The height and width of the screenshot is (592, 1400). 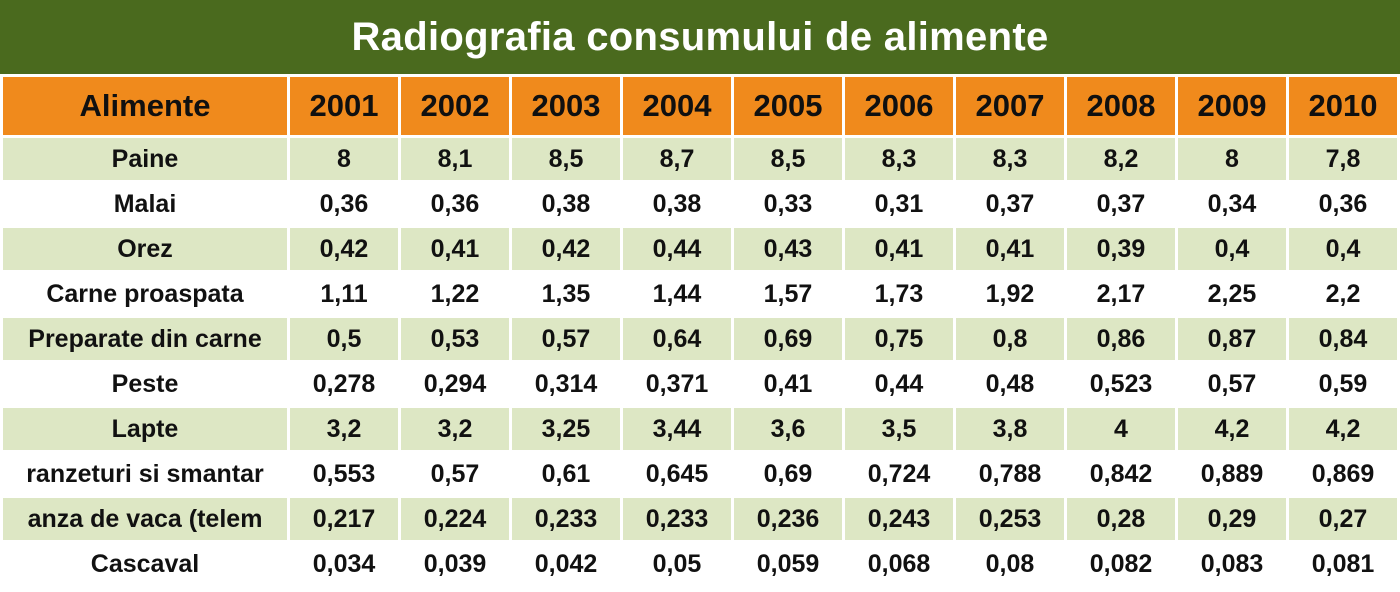 What do you see at coordinates (566, 249) in the screenshot?
I see `value-cell: 0,42` at bounding box center [566, 249].